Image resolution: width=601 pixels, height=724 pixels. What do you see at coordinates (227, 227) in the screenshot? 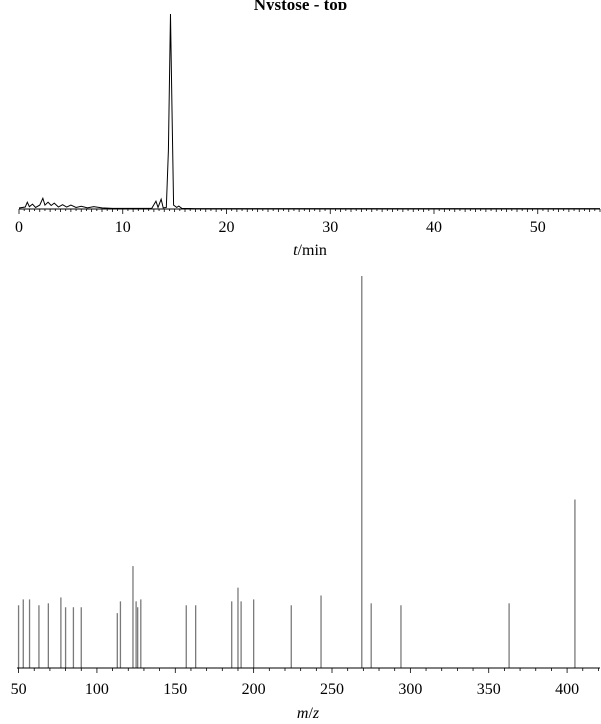
I see `x-tick-label: 20` at bounding box center [227, 227].